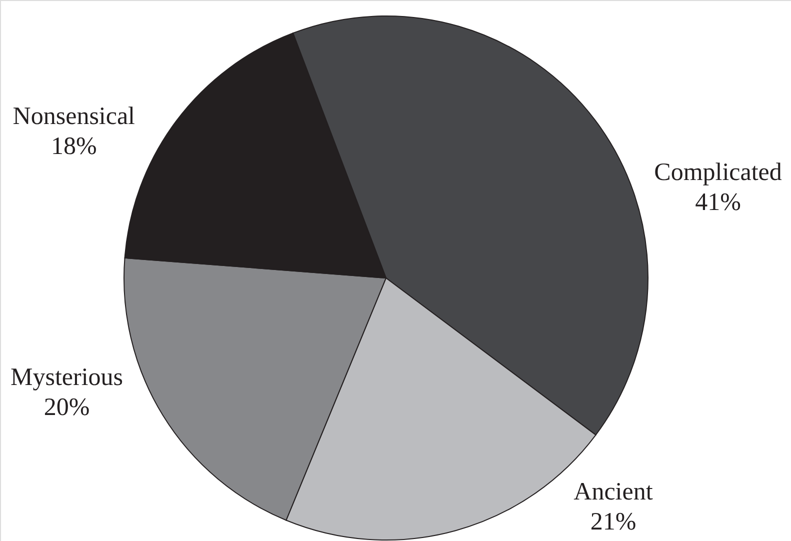  I want to click on data-label: 21%, so click(613, 522).